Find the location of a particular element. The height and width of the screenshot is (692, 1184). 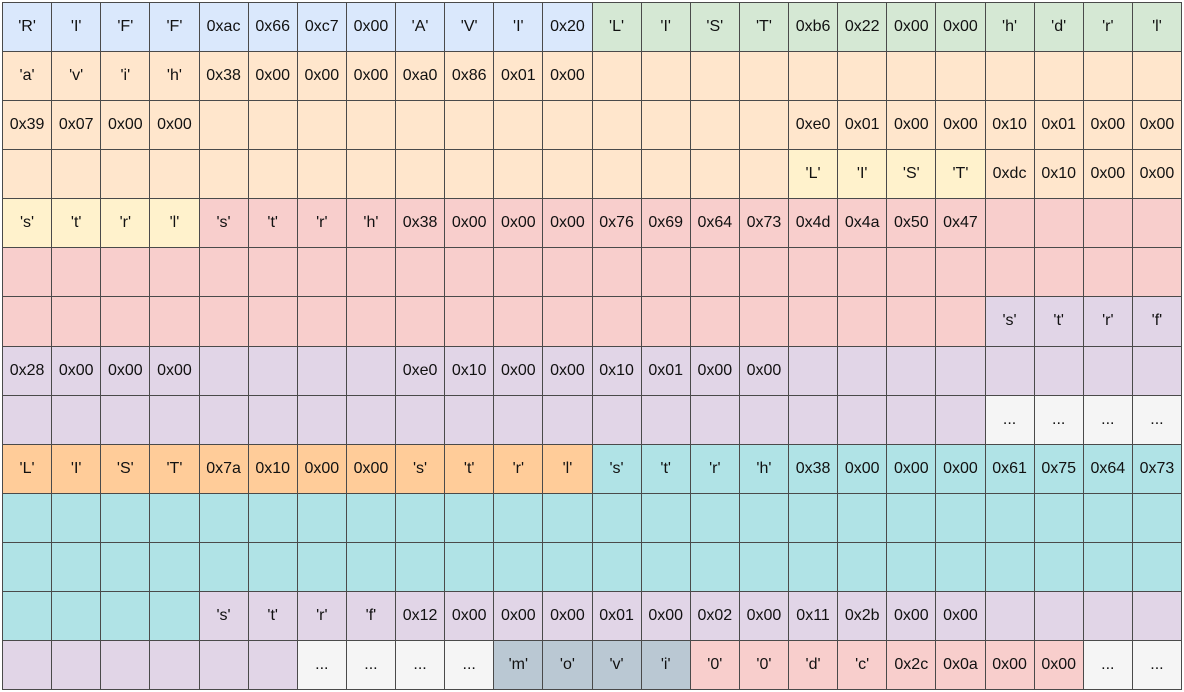

byte-cell: 0x64 is located at coordinates (715, 224).